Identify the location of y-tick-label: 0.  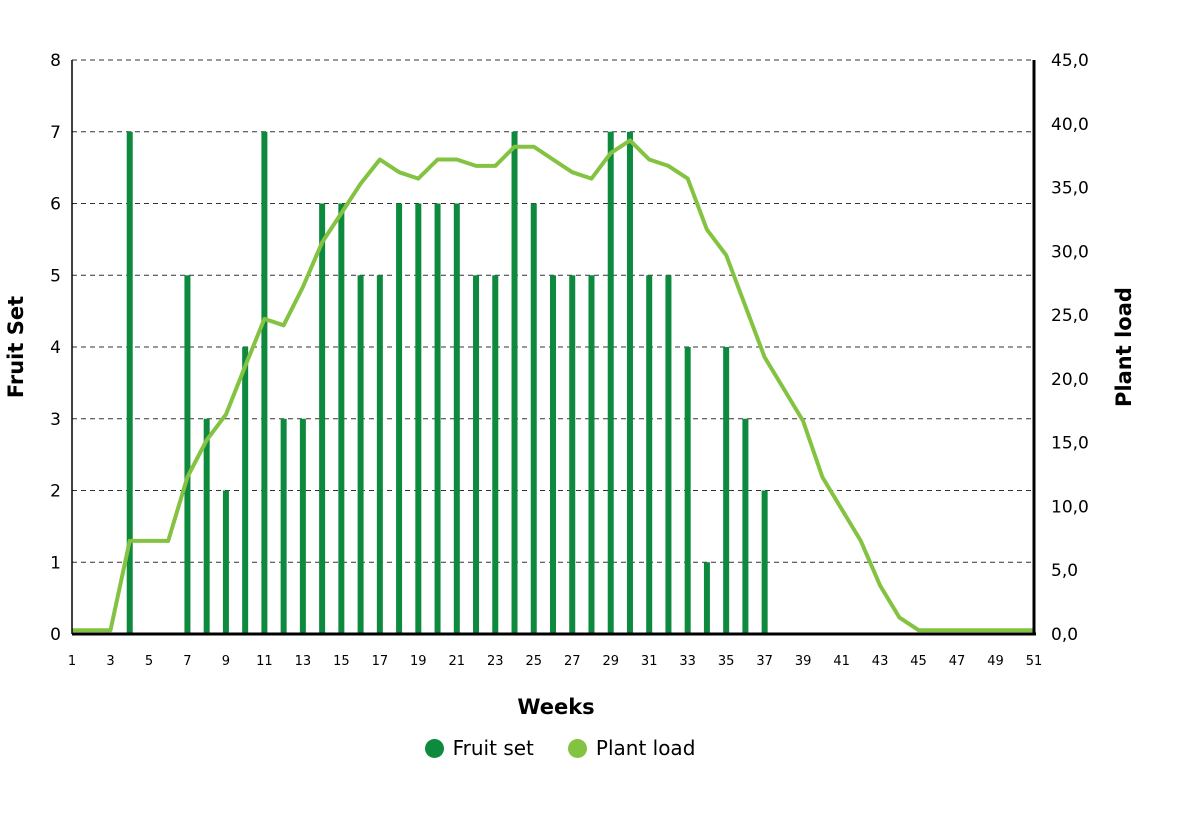
(55, 635).